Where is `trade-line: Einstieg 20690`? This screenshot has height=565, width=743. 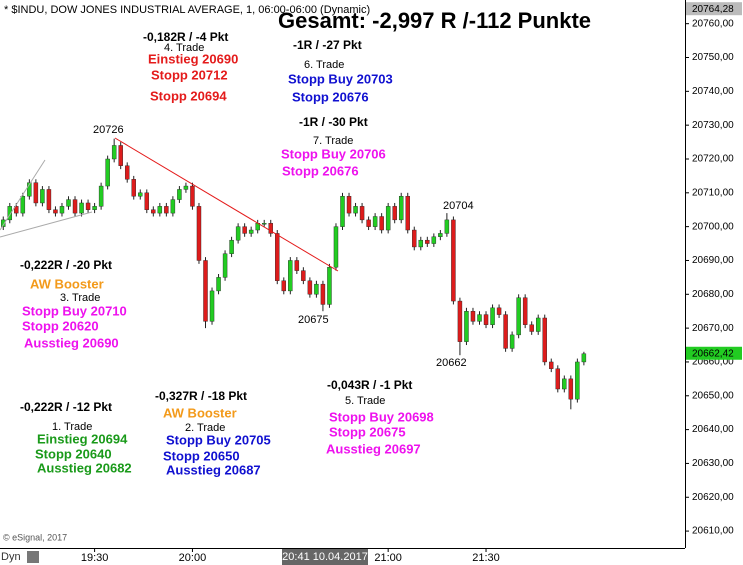 trade-line: Einstieg 20690 is located at coordinates (193, 58).